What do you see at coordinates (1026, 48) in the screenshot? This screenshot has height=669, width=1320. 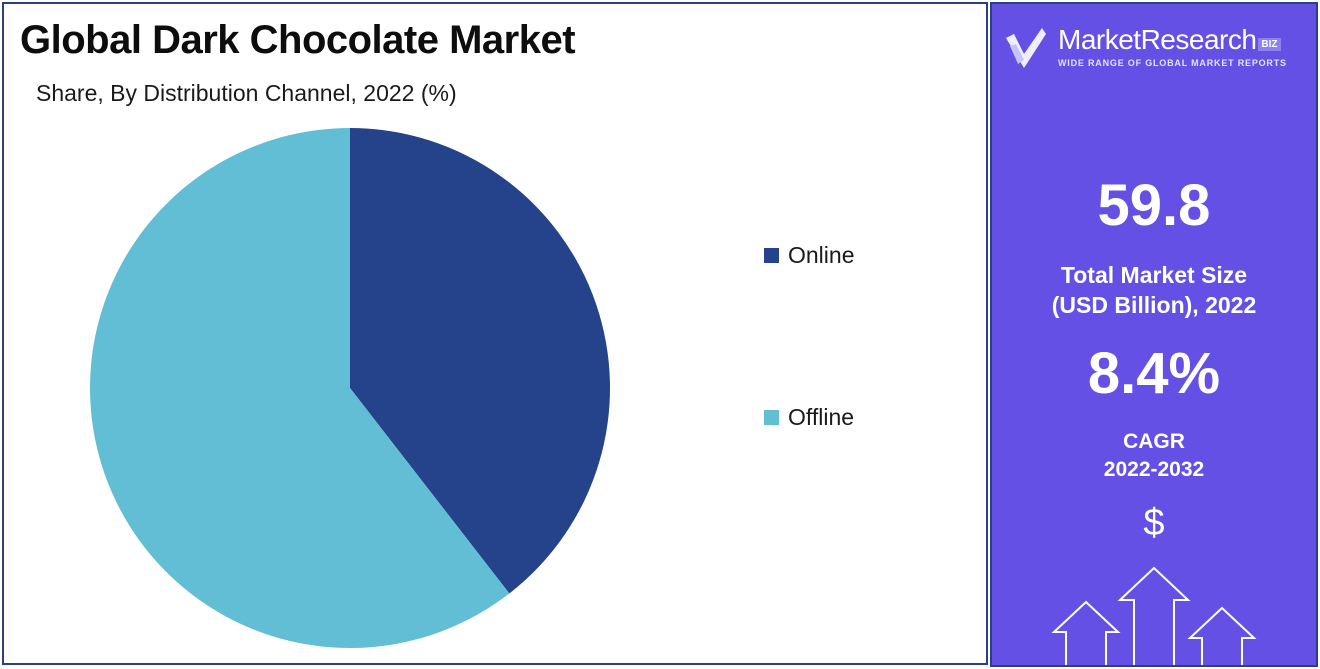 I see `brand-logo-icon` at bounding box center [1026, 48].